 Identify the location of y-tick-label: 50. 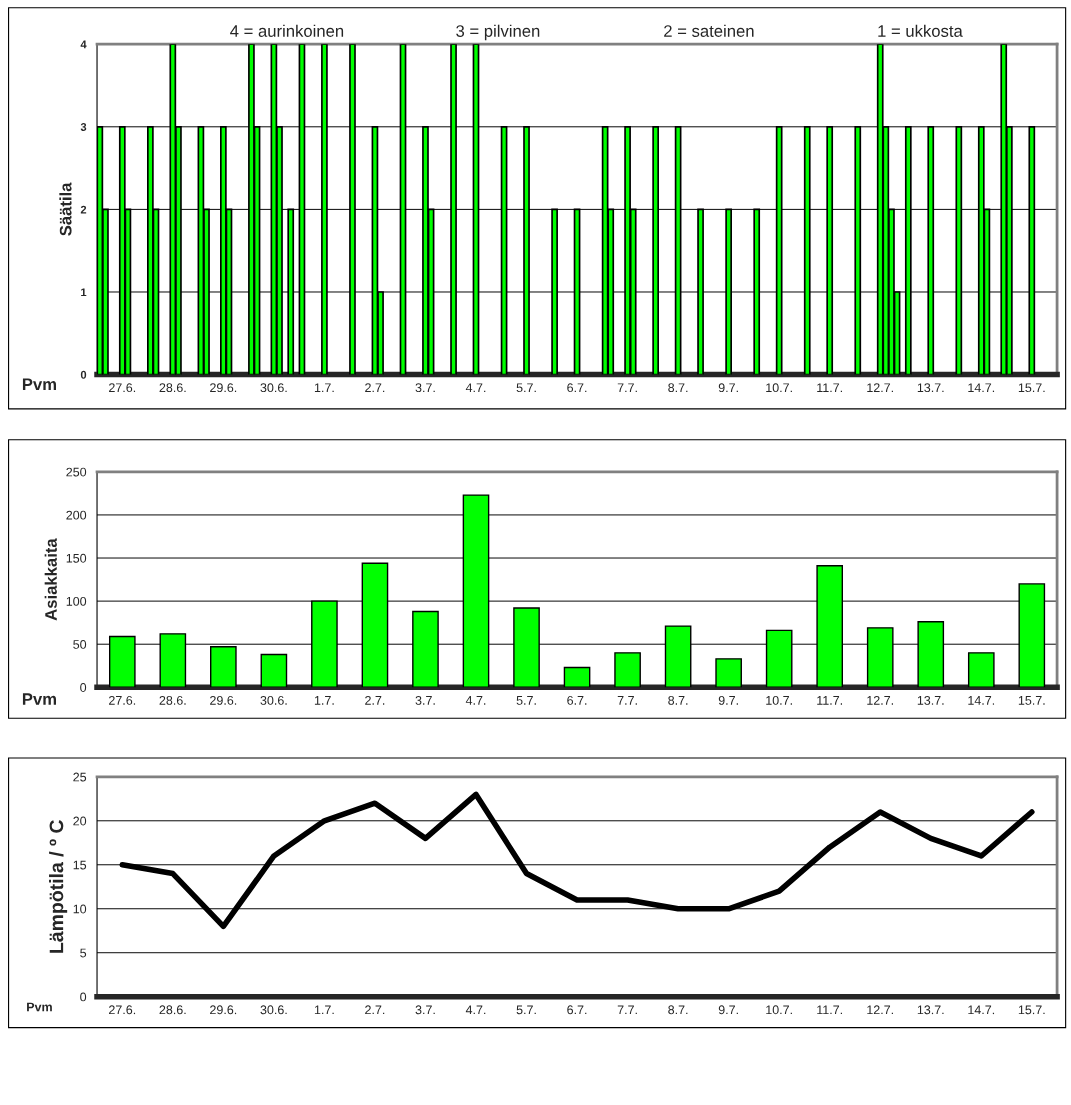
(80, 644).